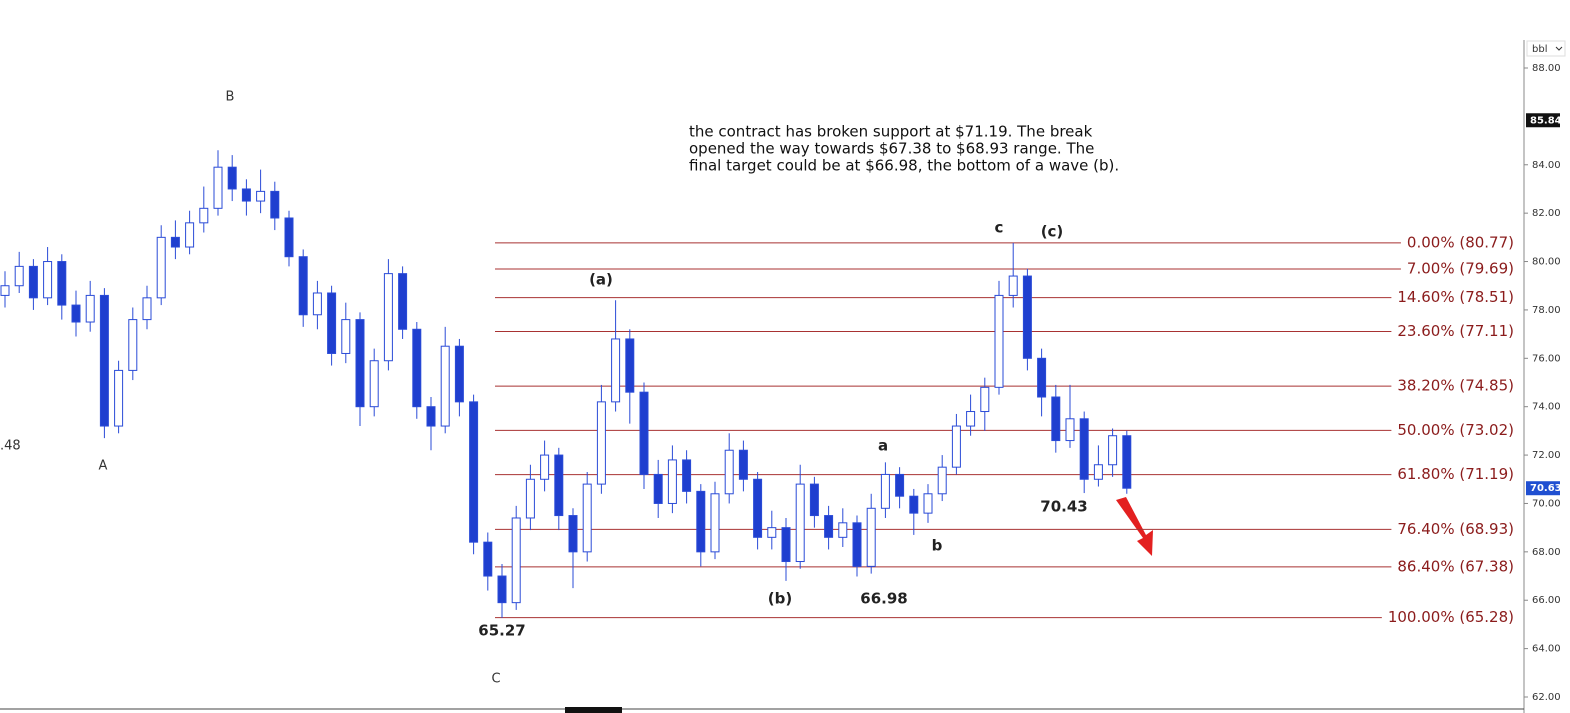 The width and height of the screenshot is (1570, 713). Describe the element at coordinates (780, 599) in the screenshot. I see `wave-label: (b)` at that location.